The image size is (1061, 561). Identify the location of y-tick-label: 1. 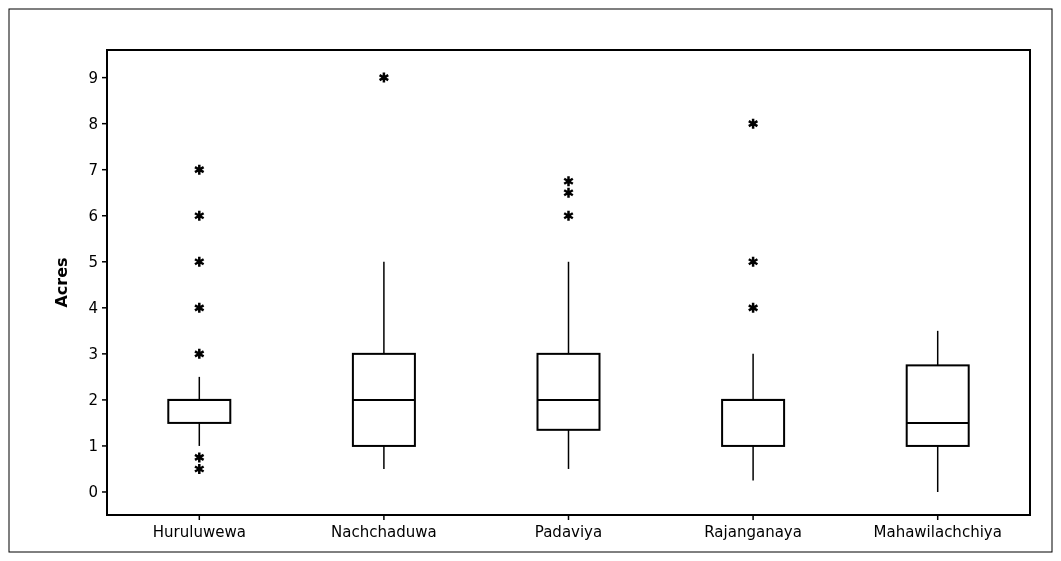
(93, 446).